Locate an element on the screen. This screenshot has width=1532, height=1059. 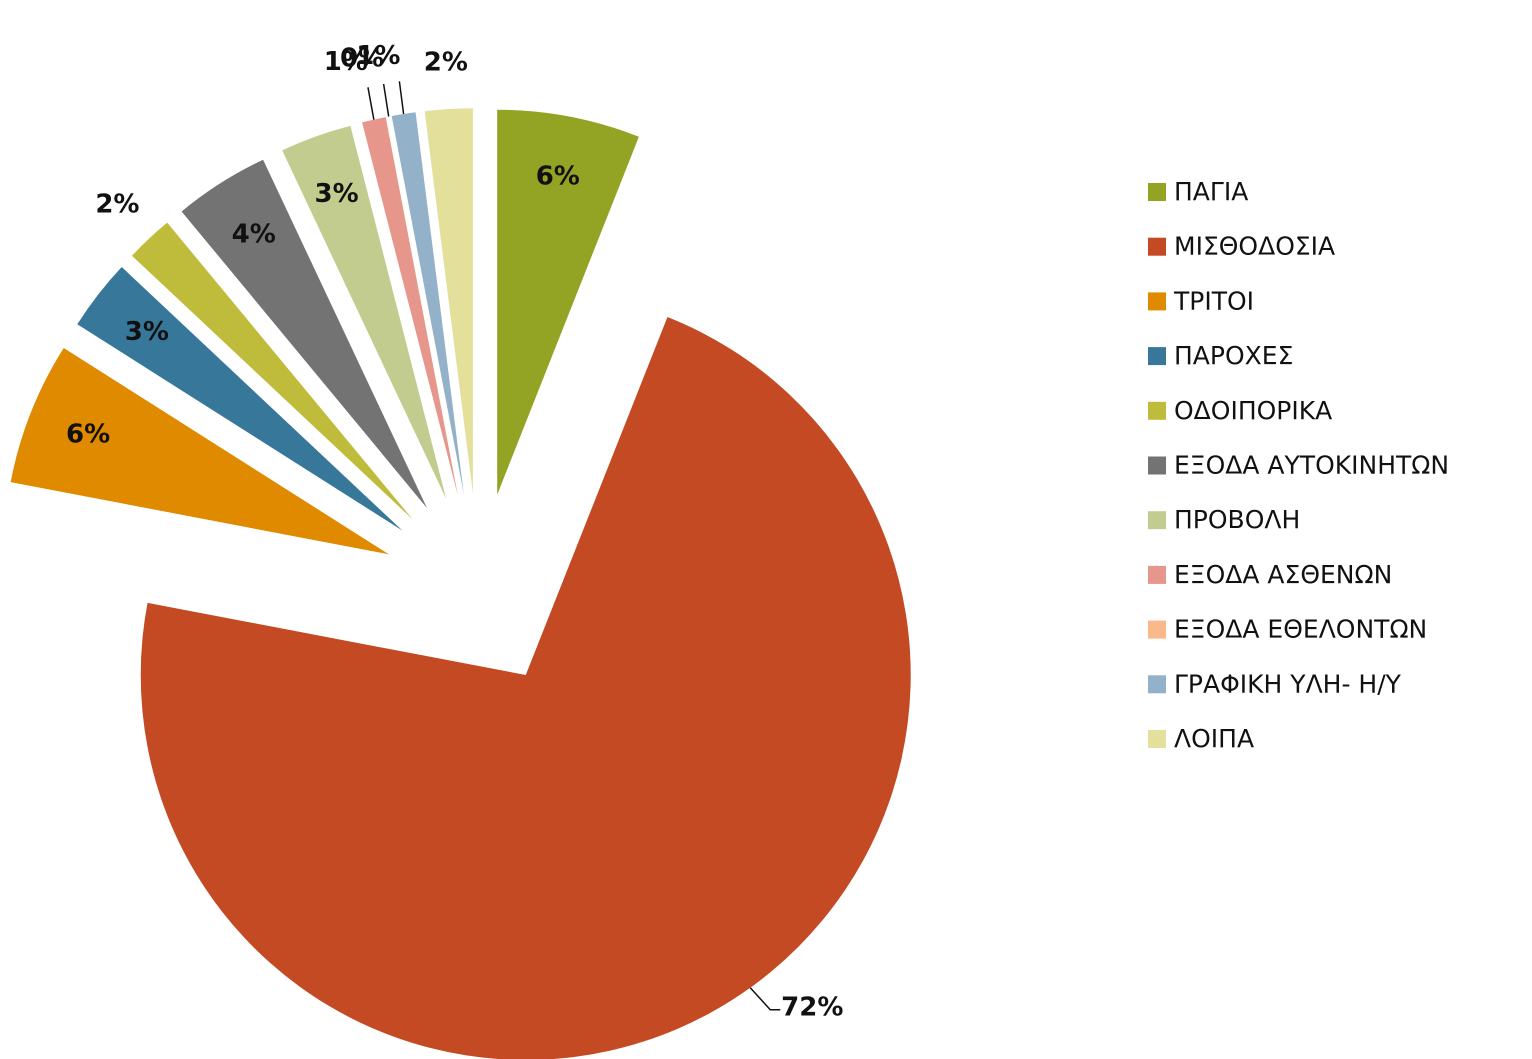
legend-label: ΓΡΑΦΙΚΗ ΥΛΗ- Η/Υ is located at coordinates (1288, 683).